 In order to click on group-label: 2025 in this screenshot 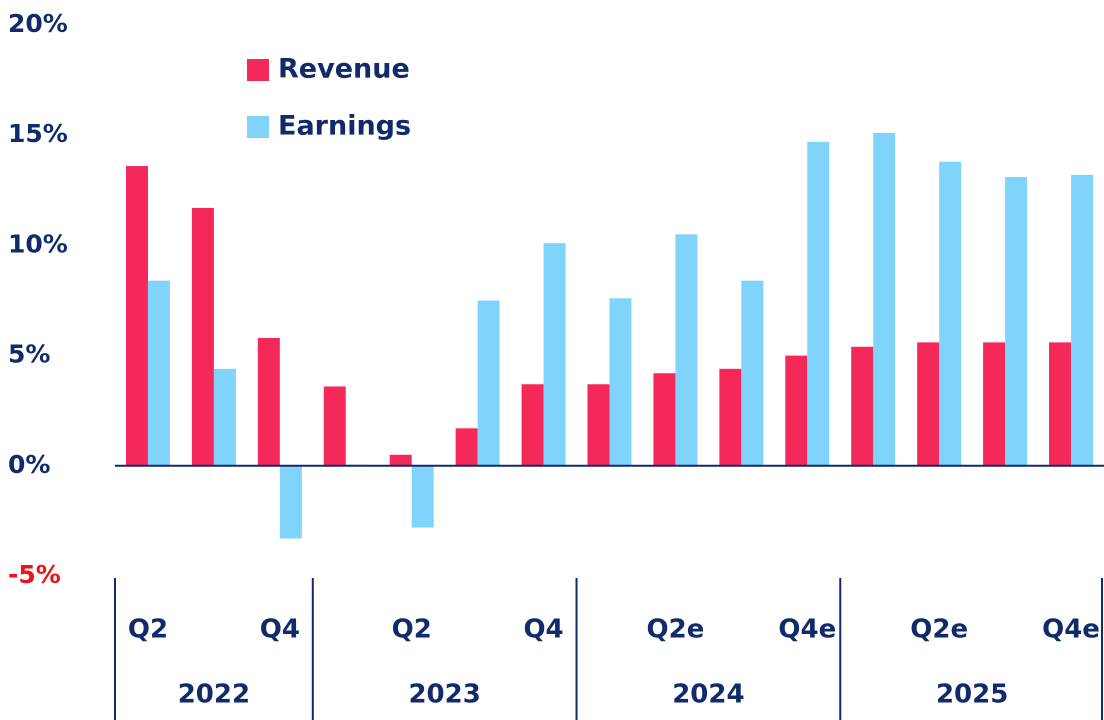, I will do `click(972, 695)`.